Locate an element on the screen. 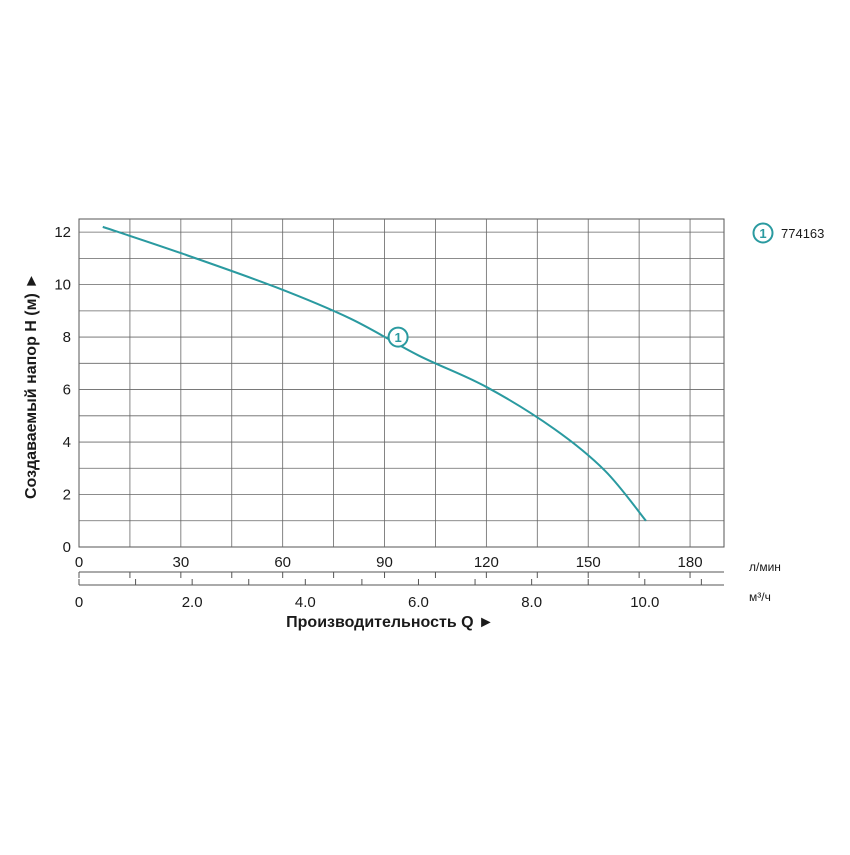 This screenshot has width=850, height=855. y-tick-label: 6 is located at coordinates (67, 390).